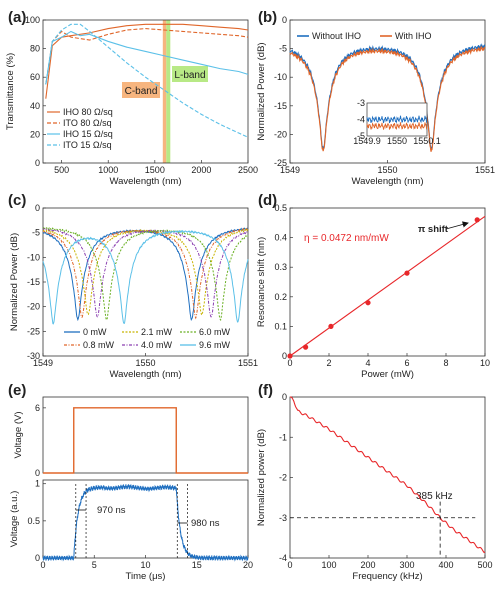 The height and width of the screenshot is (590, 500). What do you see at coordinates (367, 363) in the screenshot?
I see `x-tick-label: 4` at bounding box center [367, 363].